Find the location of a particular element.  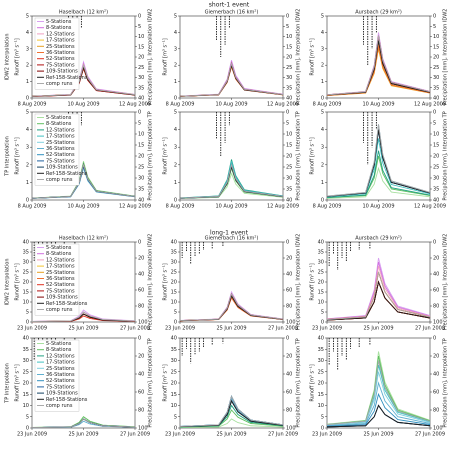

y-tick-label: 25 is located at coordinates (26, 372).